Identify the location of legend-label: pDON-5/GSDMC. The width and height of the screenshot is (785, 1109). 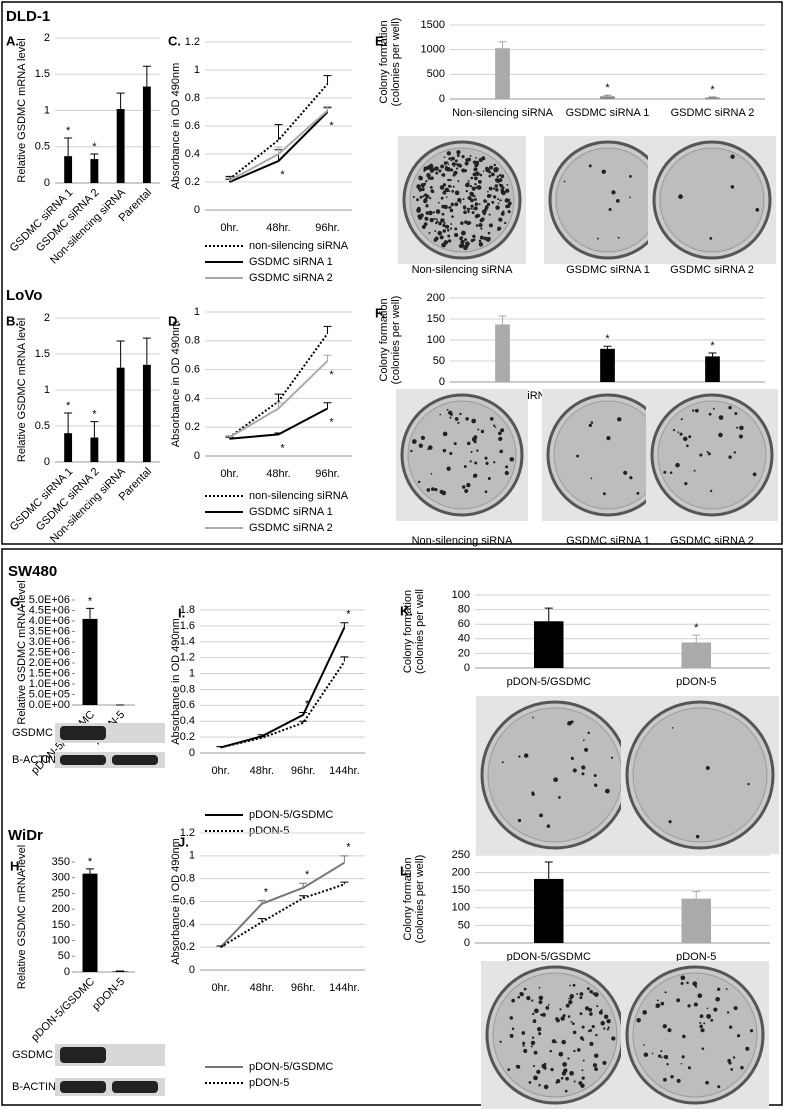
(291, 1067).